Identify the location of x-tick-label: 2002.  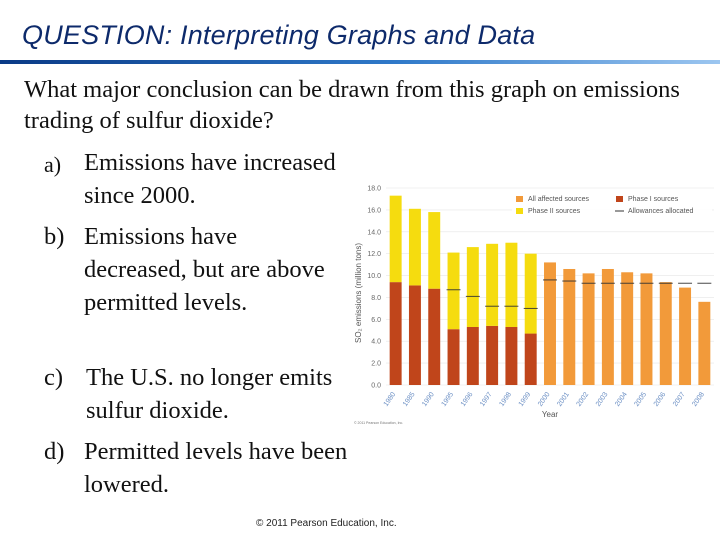
(583, 399).